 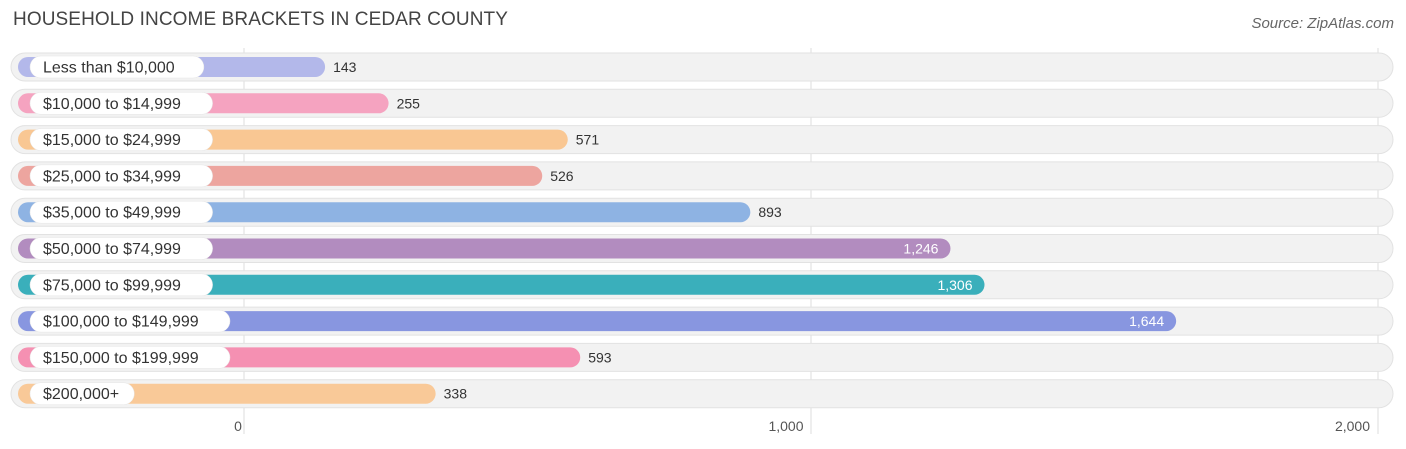 What do you see at coordinates (456, 394) in the screenshot?
I see `value-label: 338` at bounding box center [456, 394].